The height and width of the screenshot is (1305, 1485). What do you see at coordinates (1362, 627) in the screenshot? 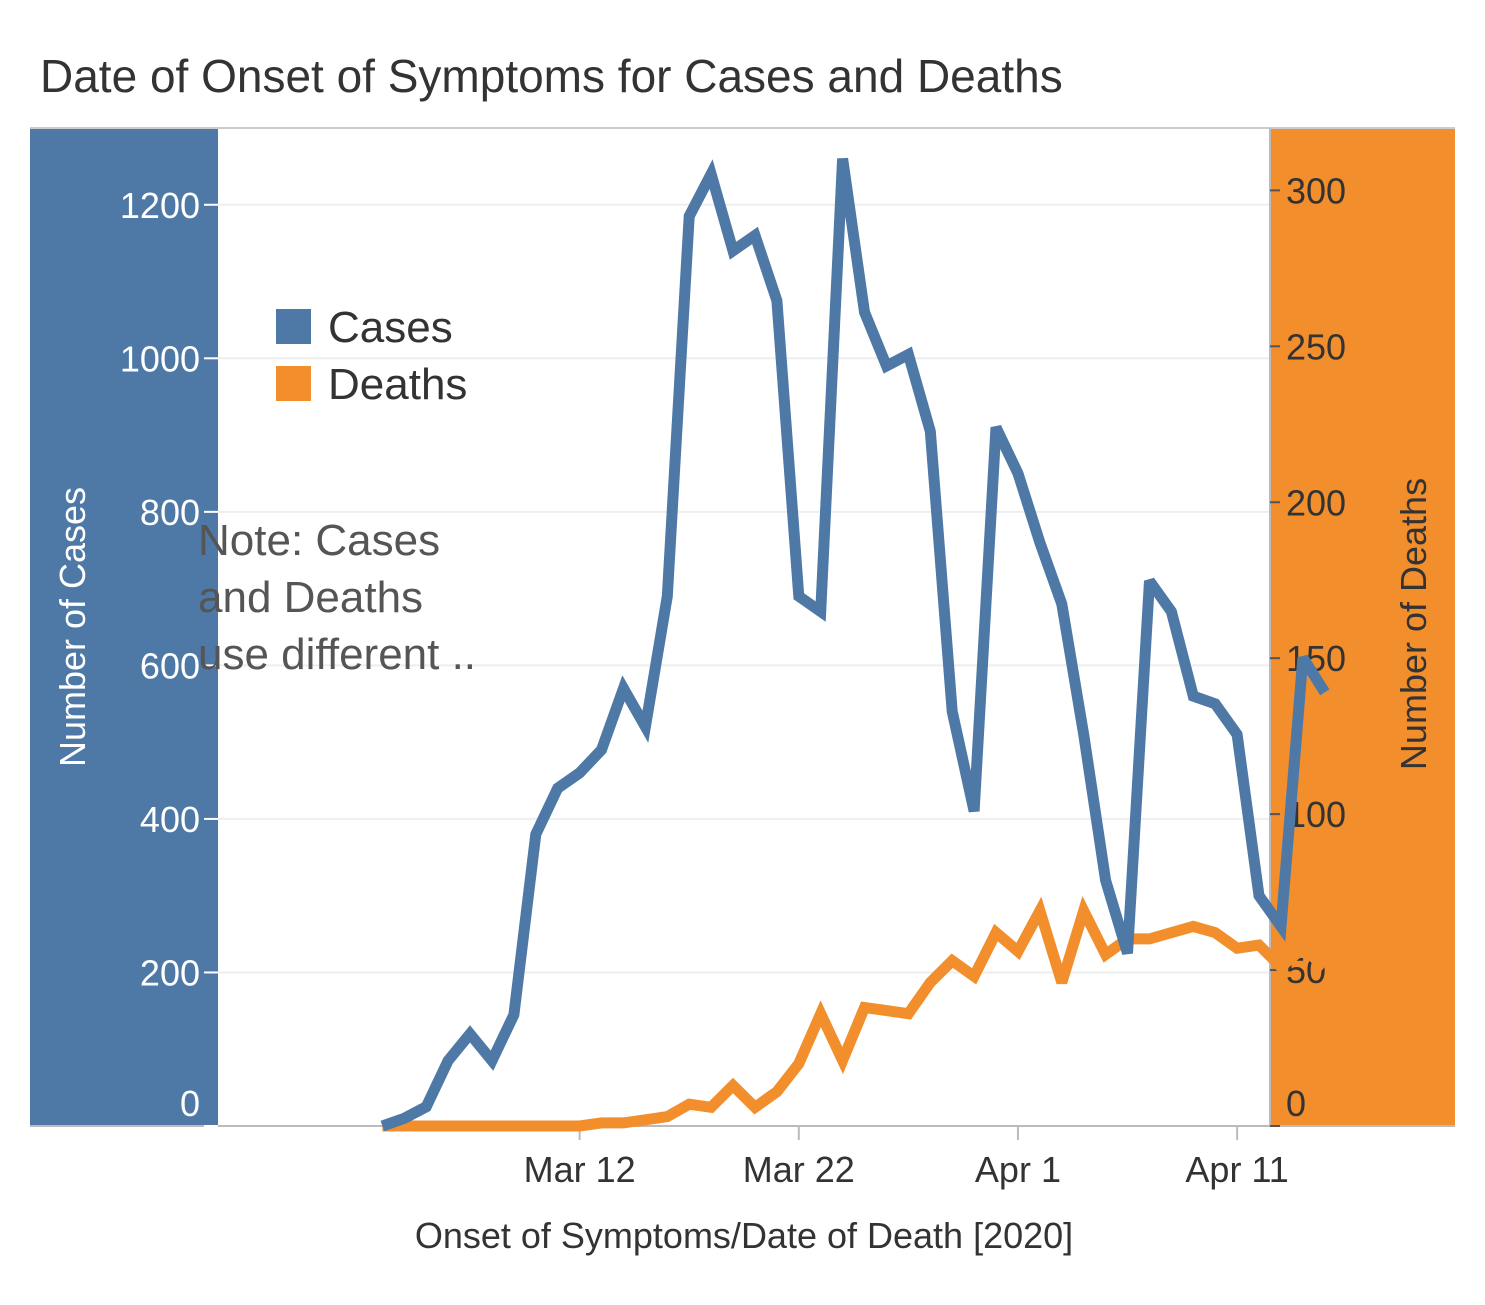
I see `right-axis-band` at bounding box center [1362, 627].